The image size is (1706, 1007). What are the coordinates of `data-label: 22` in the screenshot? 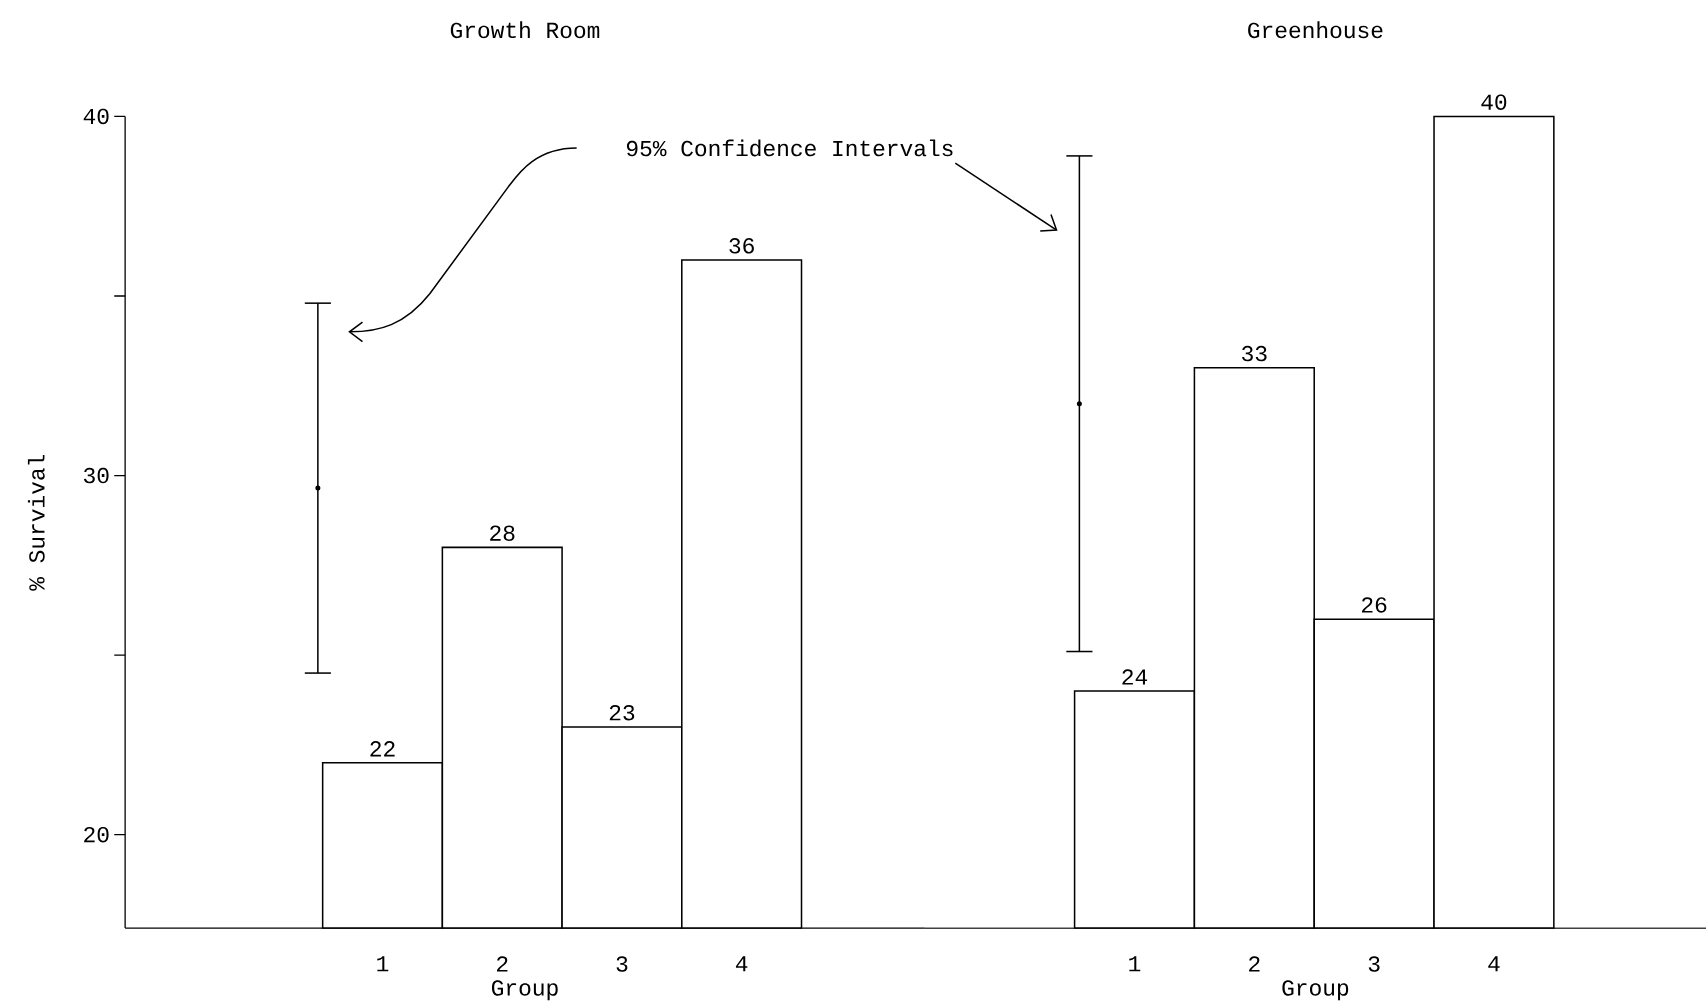 It's located at (382, 748).